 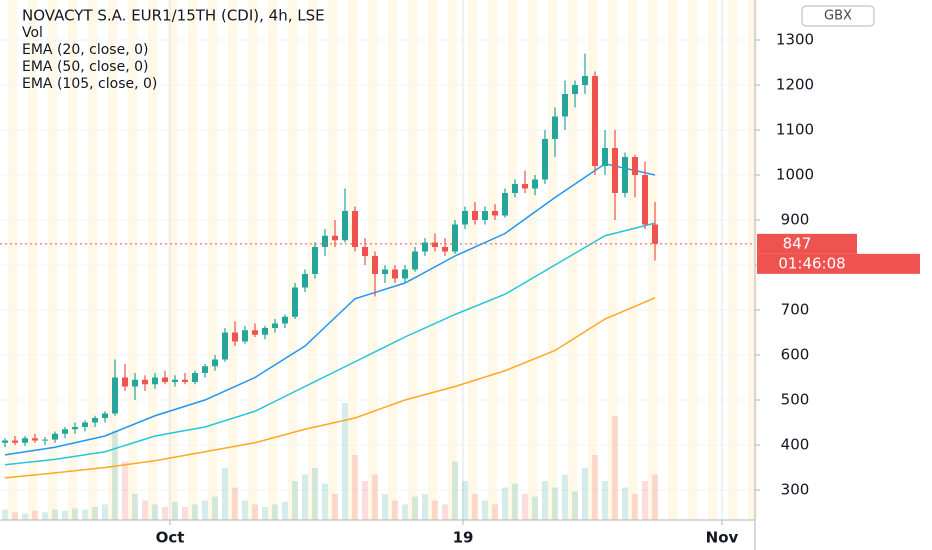 What do you see at coordinates (170, 538) in the screenshot?
I see `x-tick-label: Oct` at bounding box center [170, 538].